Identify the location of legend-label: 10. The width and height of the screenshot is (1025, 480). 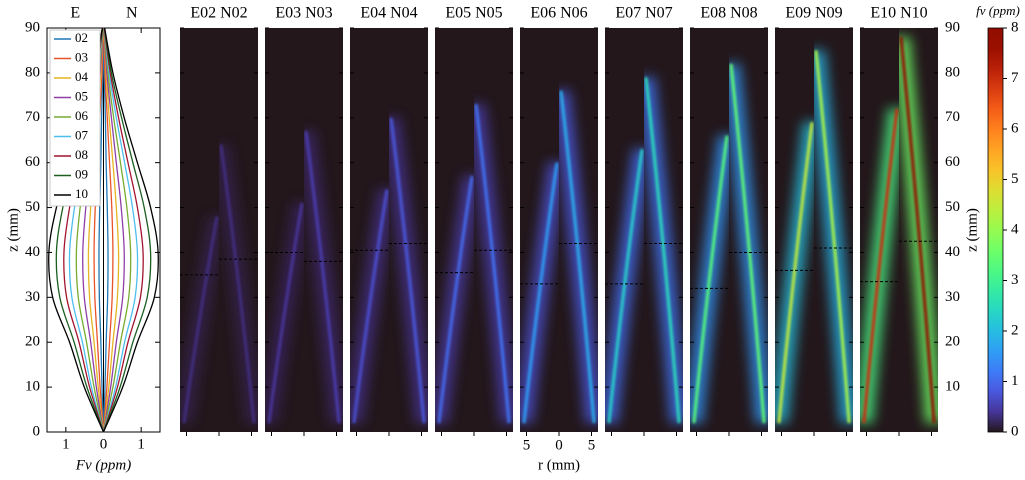
(81, 193).